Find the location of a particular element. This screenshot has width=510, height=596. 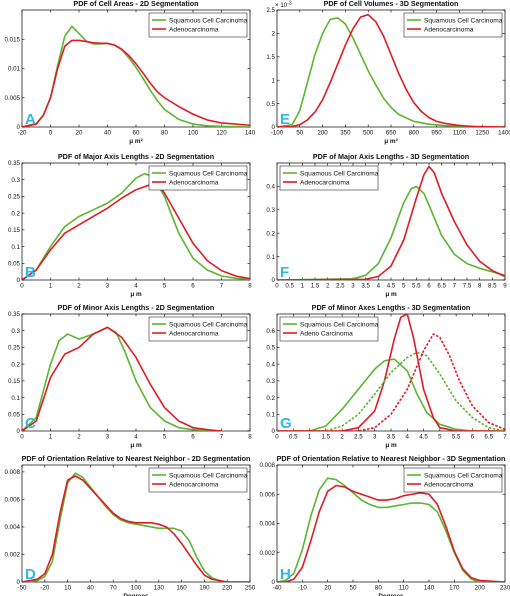

x-tick-label: 2.5 is located at coordinates (358, 437).